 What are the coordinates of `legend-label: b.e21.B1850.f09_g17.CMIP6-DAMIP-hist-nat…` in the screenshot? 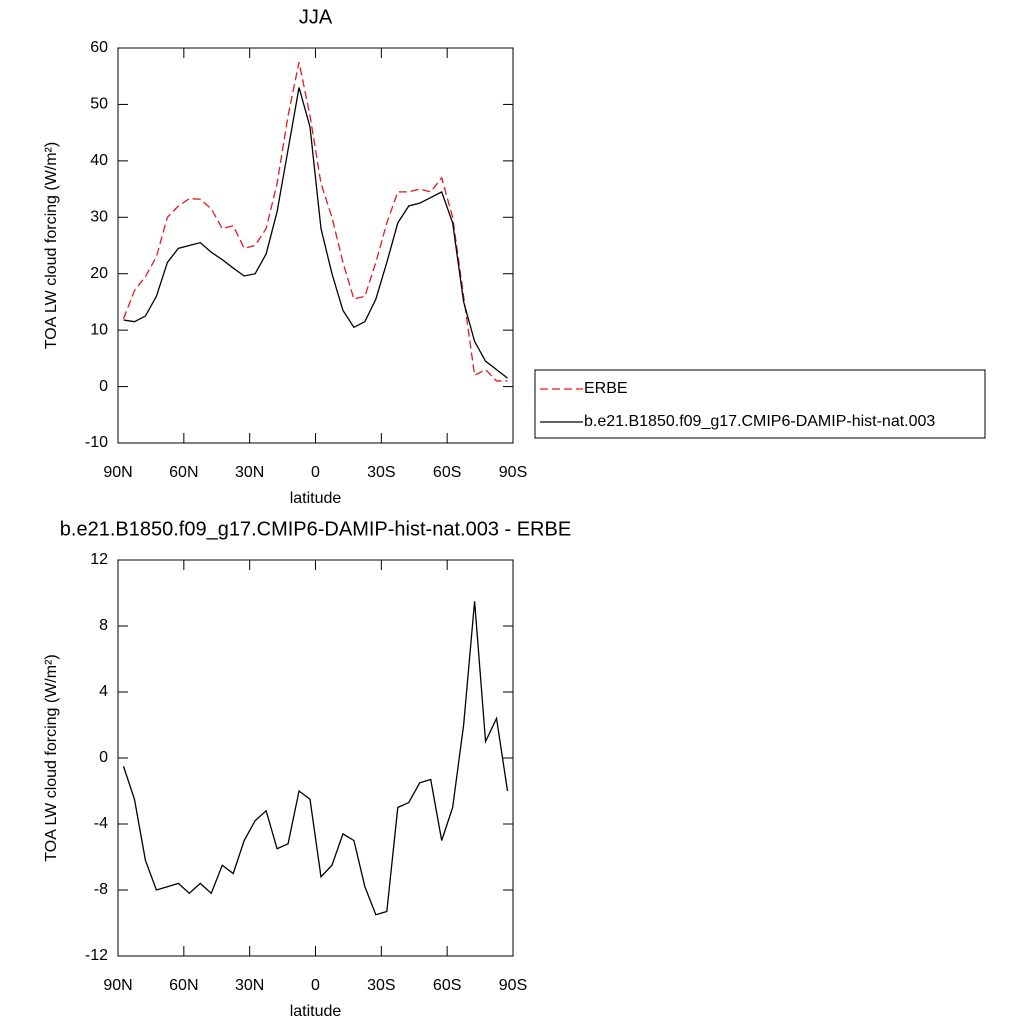 It's located at (759, 421).